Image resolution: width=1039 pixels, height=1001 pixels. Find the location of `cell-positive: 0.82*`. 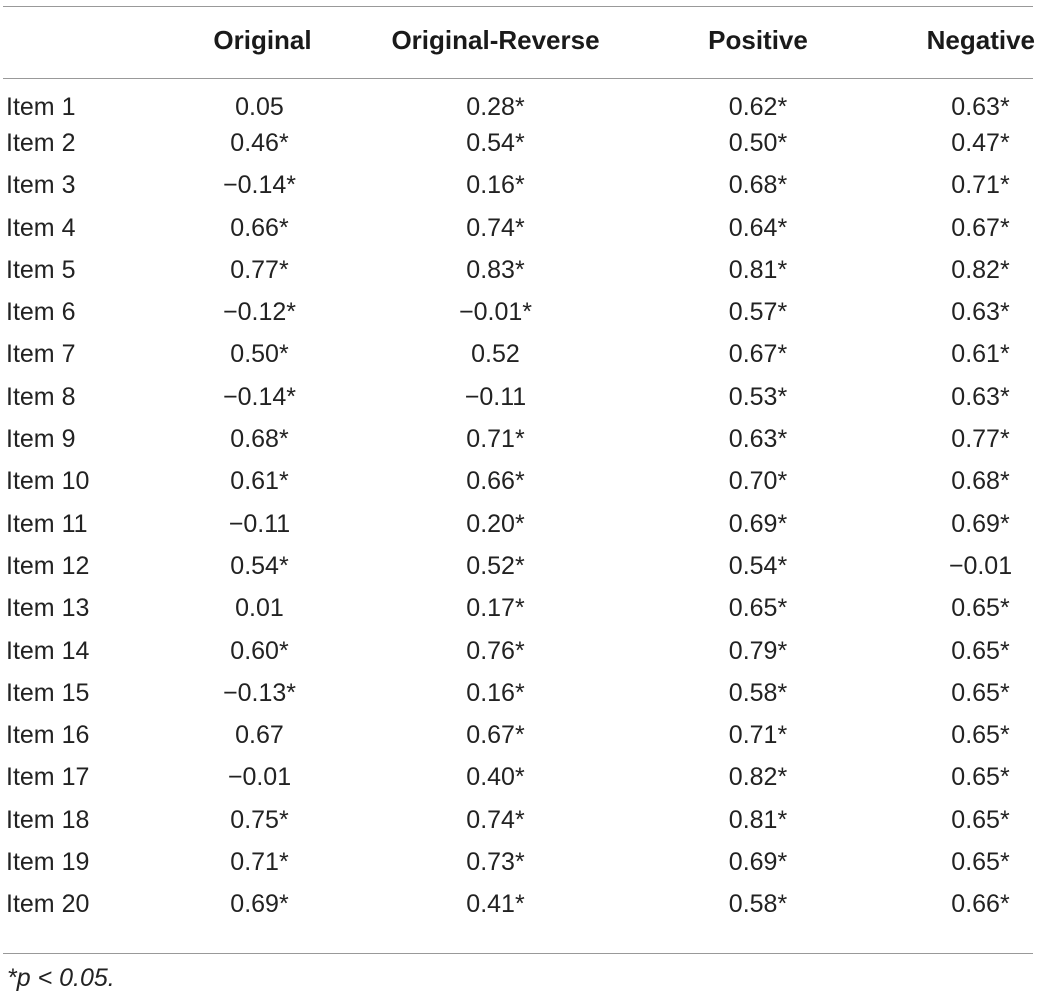

cell-positive: 0.82* is located at coordinates (758, 777).